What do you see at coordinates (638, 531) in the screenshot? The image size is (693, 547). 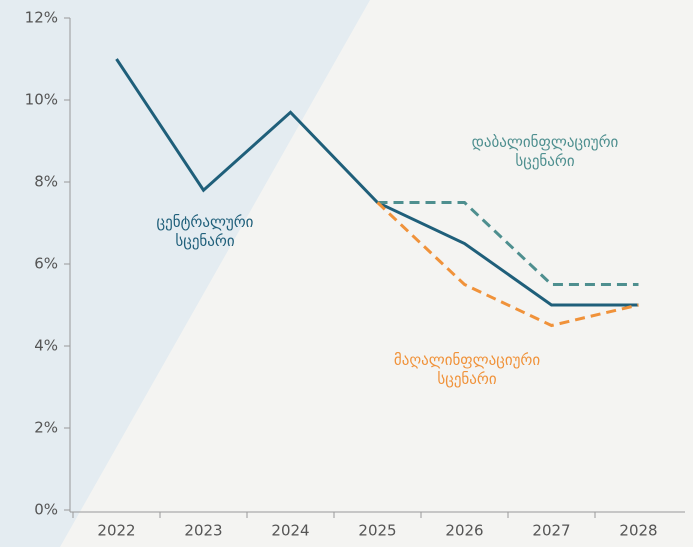 I see `x-tick-label: 2028` at bounding box center [638, 531].